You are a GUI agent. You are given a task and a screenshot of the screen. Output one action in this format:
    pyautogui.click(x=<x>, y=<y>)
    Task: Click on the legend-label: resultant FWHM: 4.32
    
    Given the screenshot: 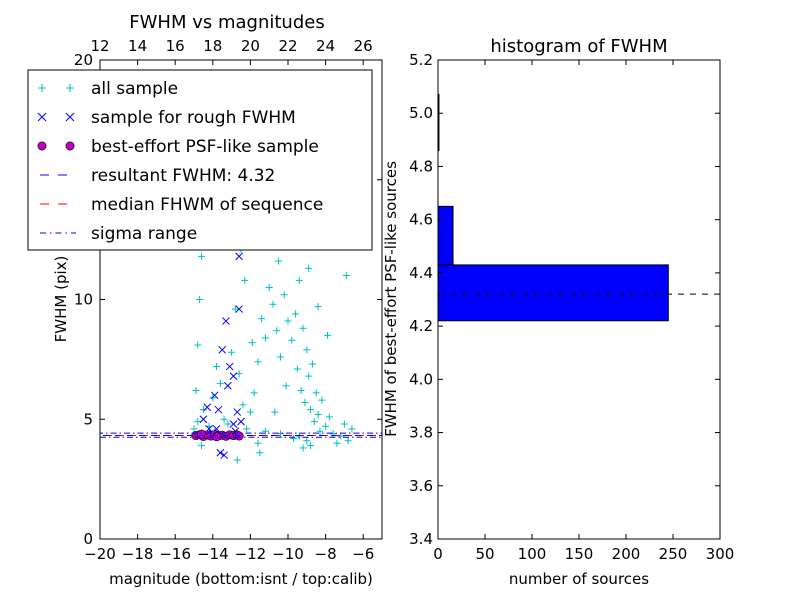 What is the action you would take?
    pyautogui.click(x=183, y=176)
    